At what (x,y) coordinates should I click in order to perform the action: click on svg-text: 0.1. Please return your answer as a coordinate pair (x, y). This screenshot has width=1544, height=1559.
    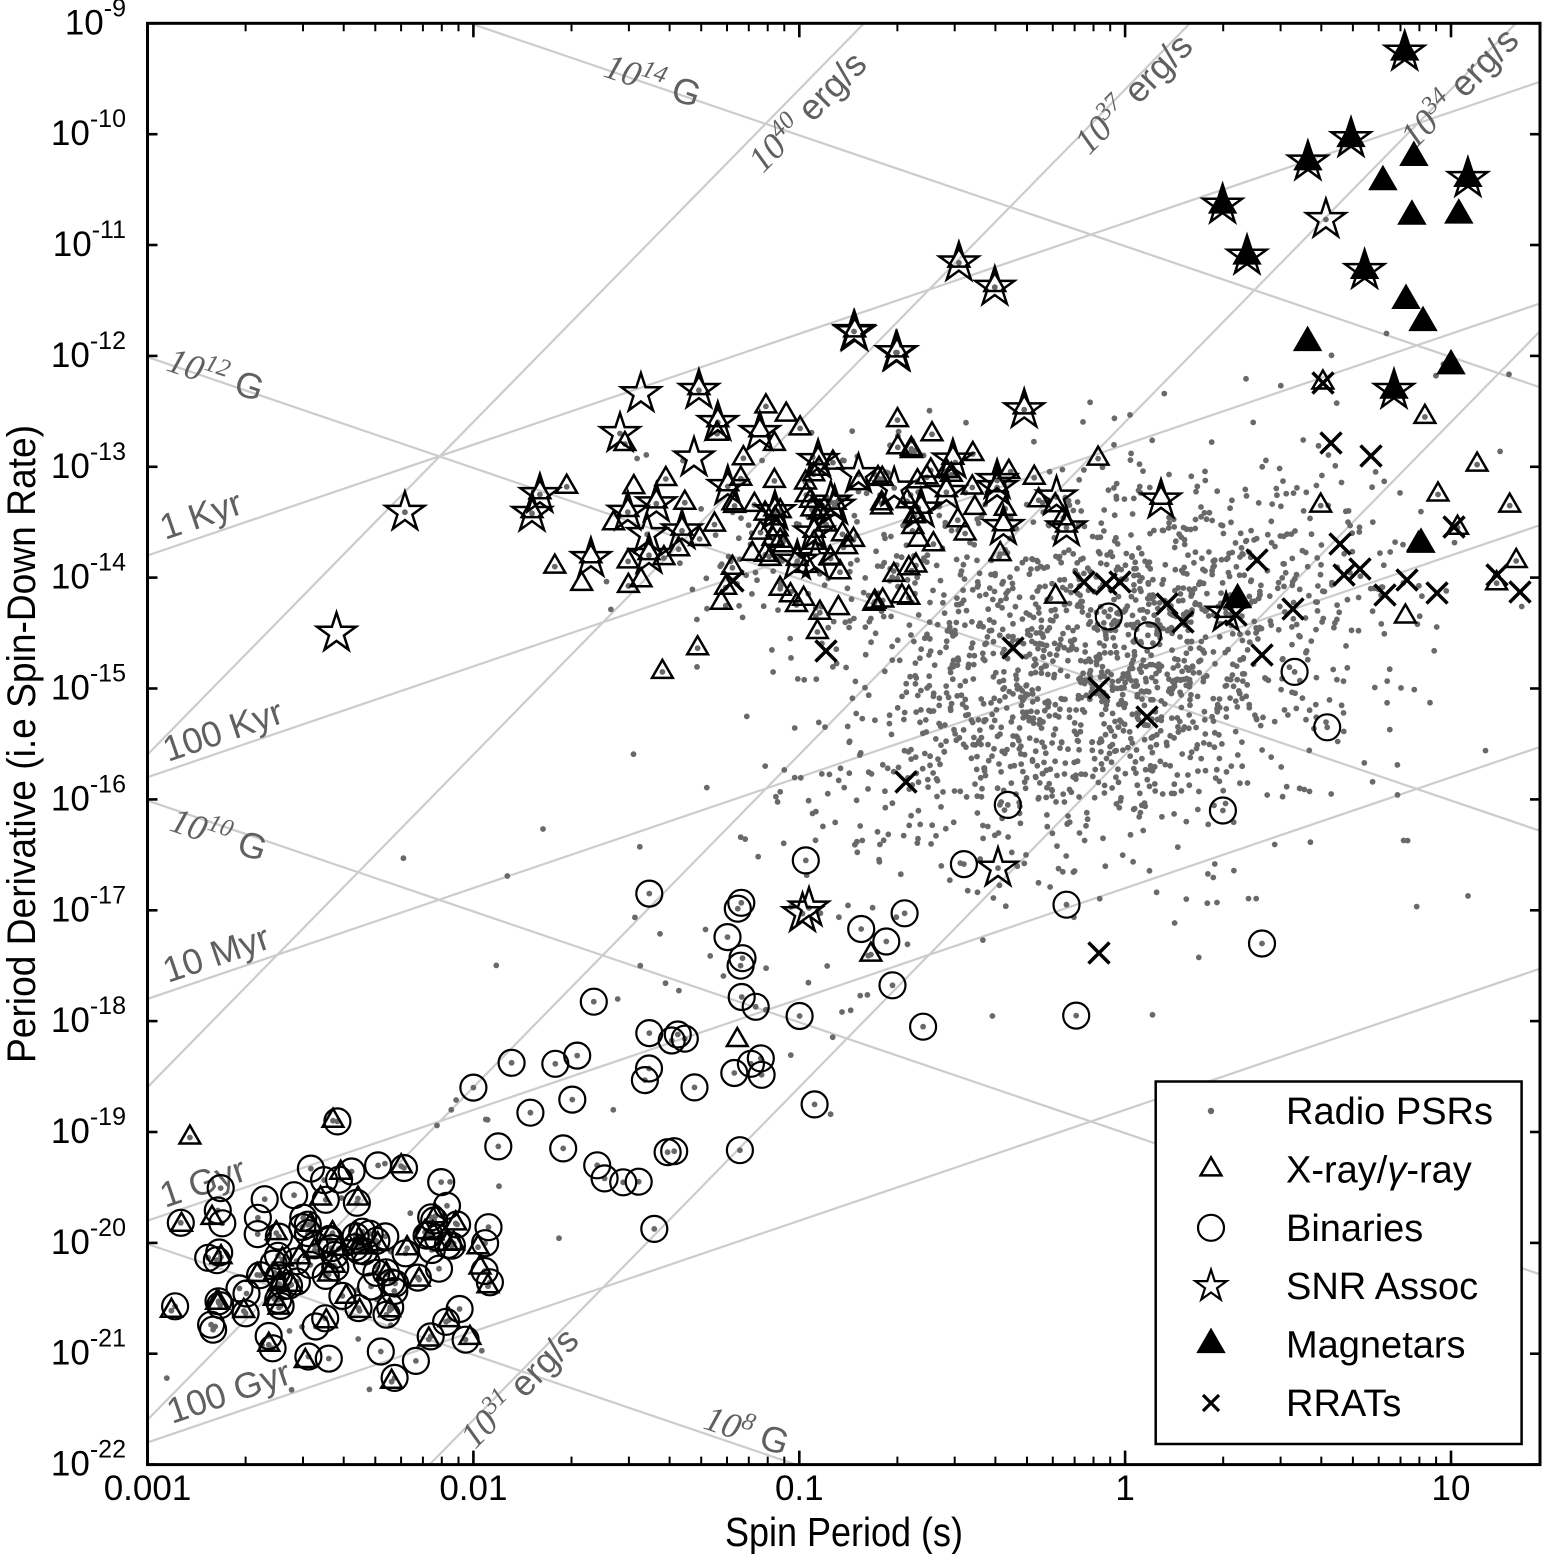
    Looking at the image, I should click on (799, 1488).